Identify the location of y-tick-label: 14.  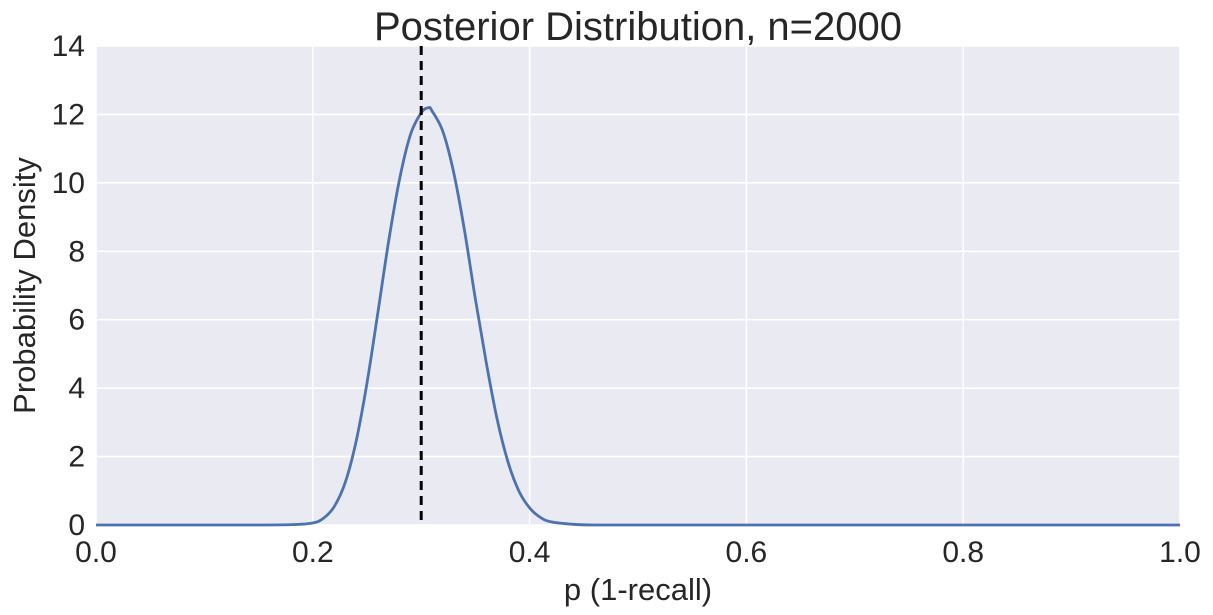
(68, 46).